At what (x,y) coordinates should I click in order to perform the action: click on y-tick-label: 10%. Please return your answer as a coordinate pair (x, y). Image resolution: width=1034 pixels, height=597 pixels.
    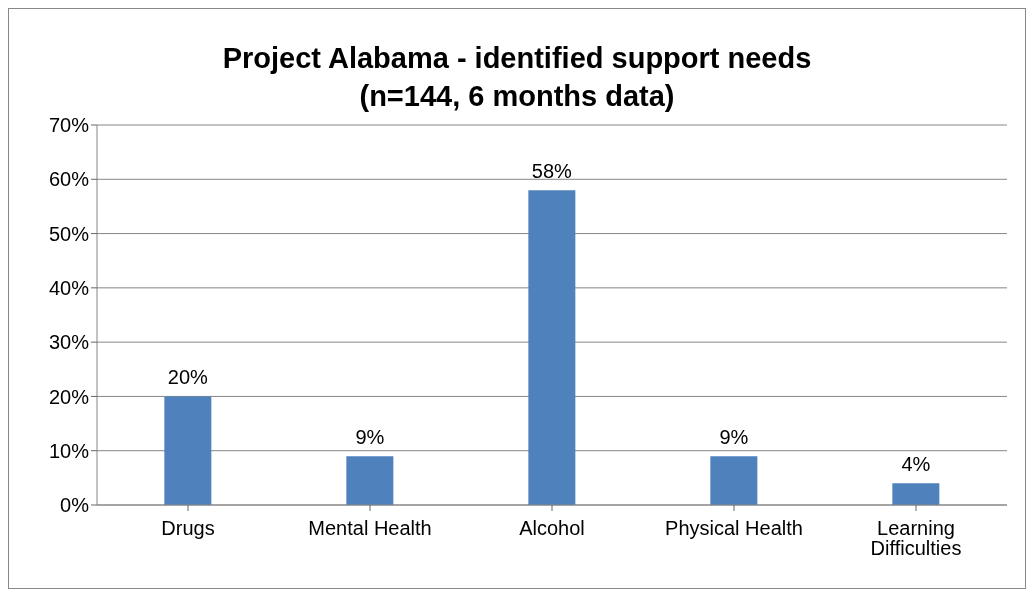
    Looking at the image, I should click on (69, 450).